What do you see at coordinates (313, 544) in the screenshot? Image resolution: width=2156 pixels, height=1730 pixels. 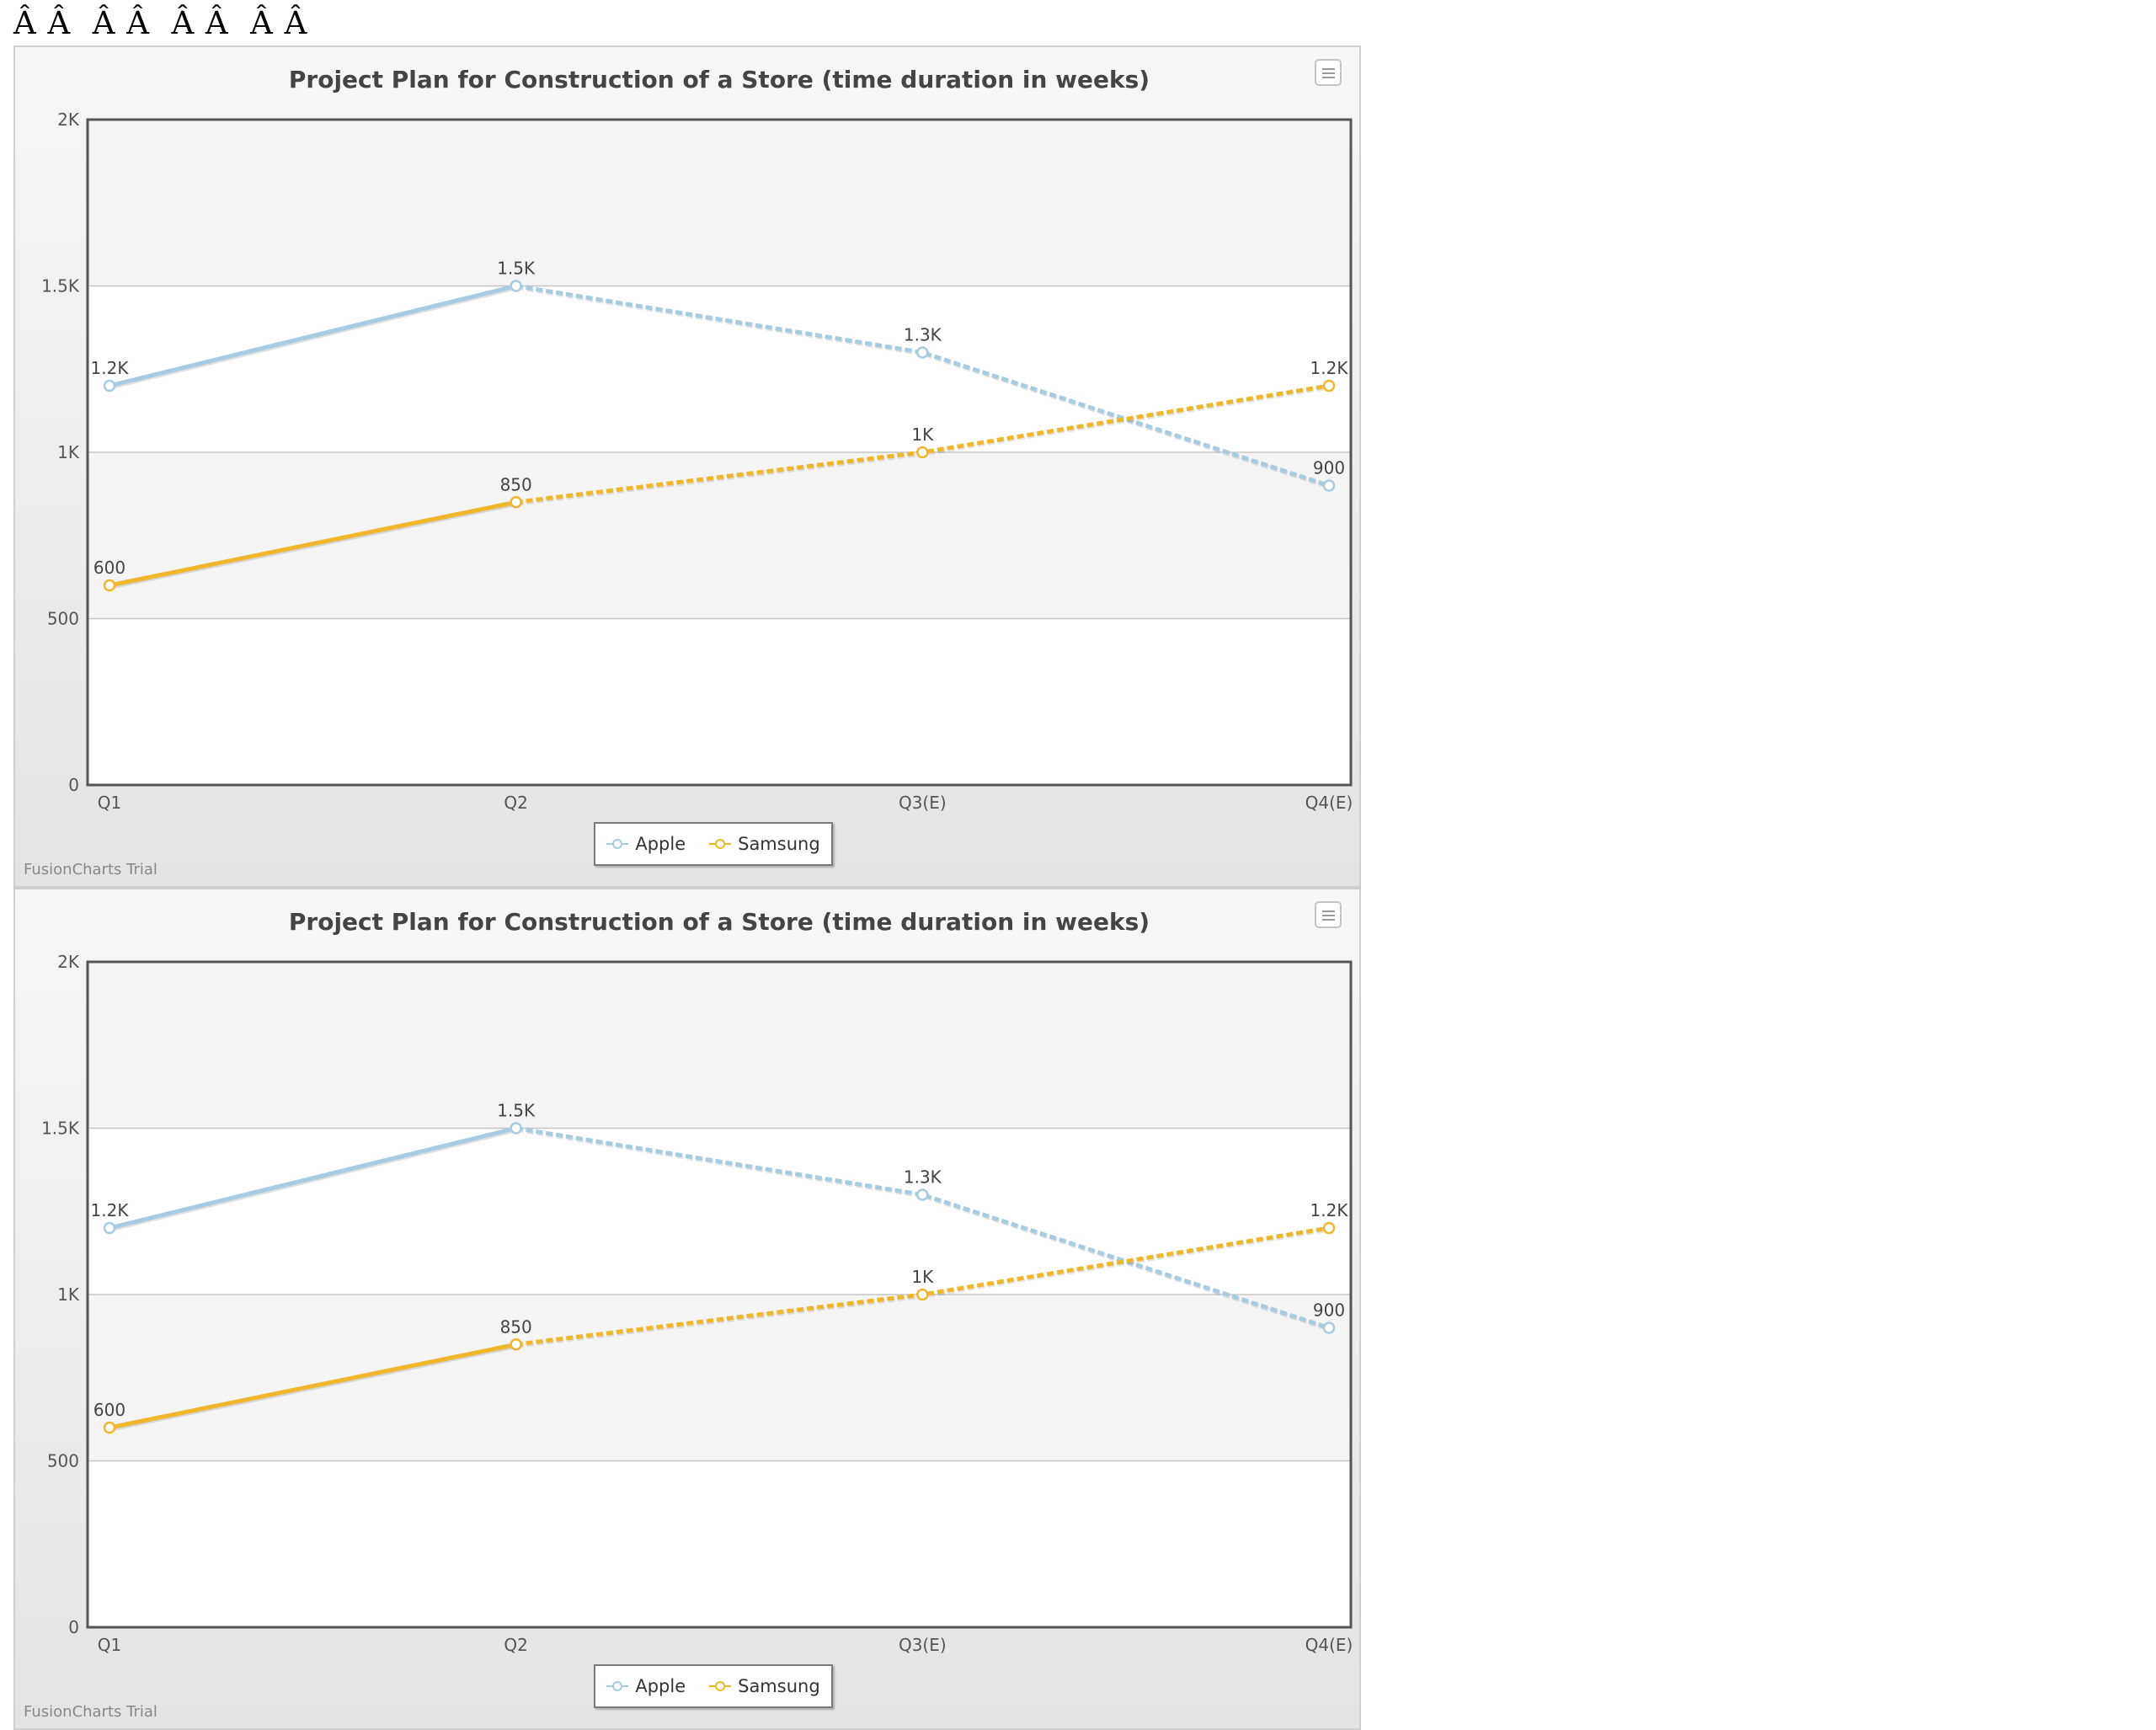 I see `series-line-samsung-actual` at bounding box center [313, 544].